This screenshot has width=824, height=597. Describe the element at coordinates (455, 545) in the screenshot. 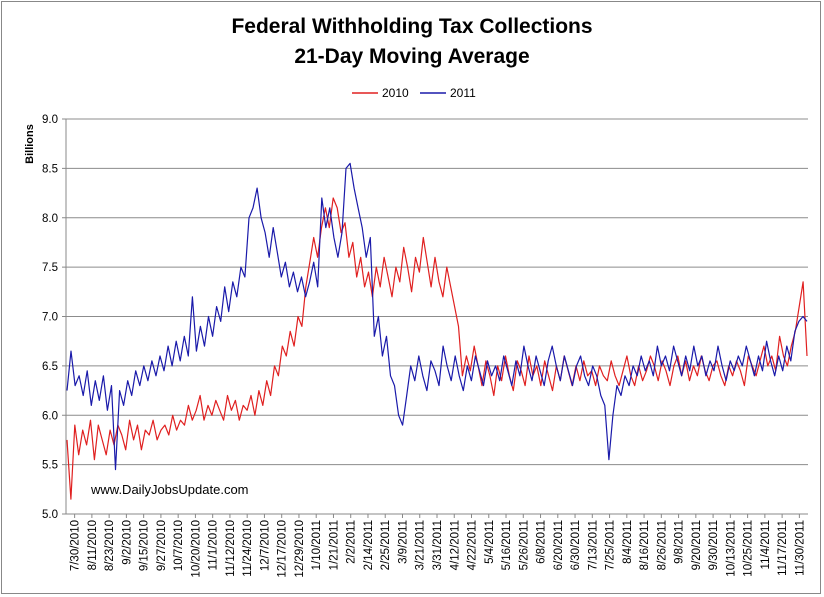

I see `x-tick-label: 4/12/2011` at that location.